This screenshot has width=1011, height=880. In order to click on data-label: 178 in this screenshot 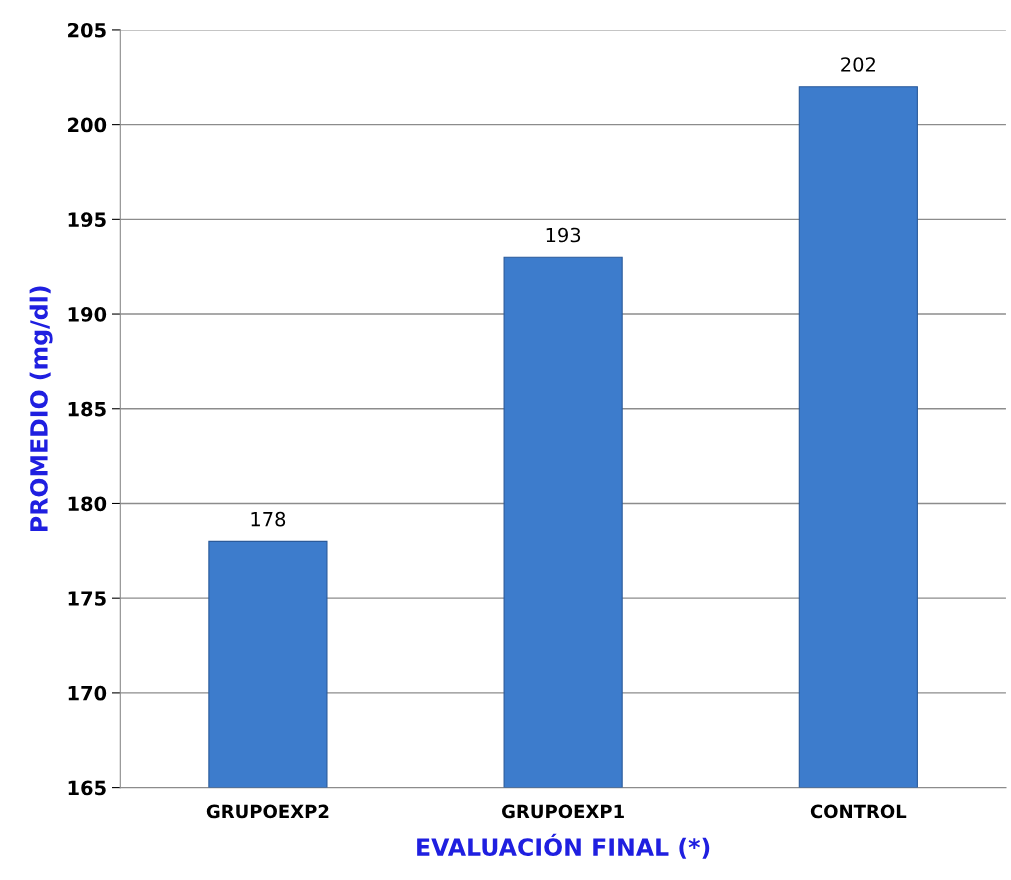, I will do `click(268, 519)`.